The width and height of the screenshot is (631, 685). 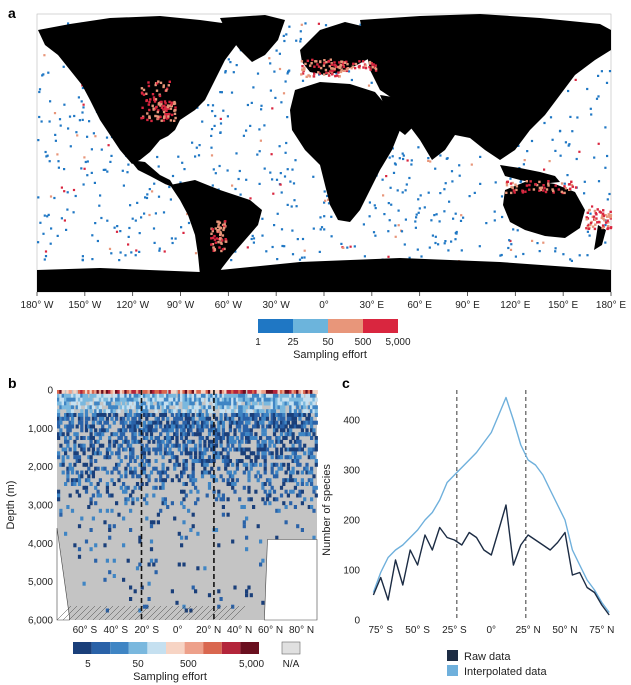 I want to click on depth-x-tick-label: 20° N, so click(x=208, y=630).